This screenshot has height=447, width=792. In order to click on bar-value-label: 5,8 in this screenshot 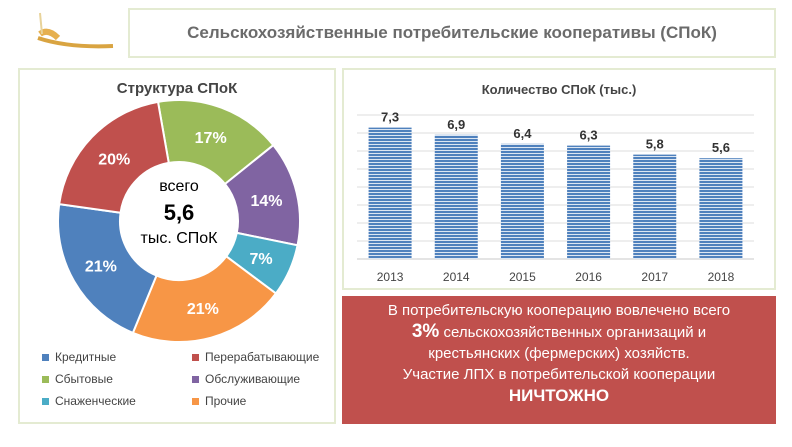, I will do `click(655, 144)`.